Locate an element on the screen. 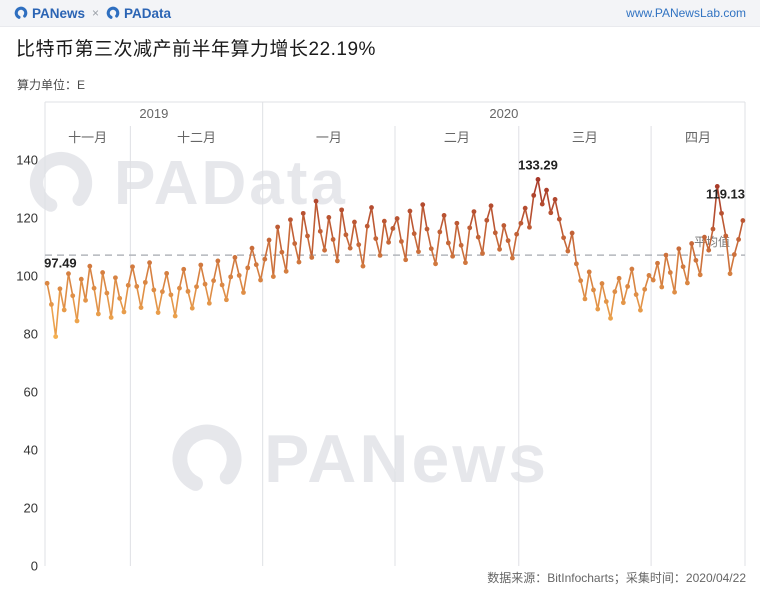 This screenshot has height=591, width=760. watermark-padata-text: PAData is located at coordinates (231, 183).